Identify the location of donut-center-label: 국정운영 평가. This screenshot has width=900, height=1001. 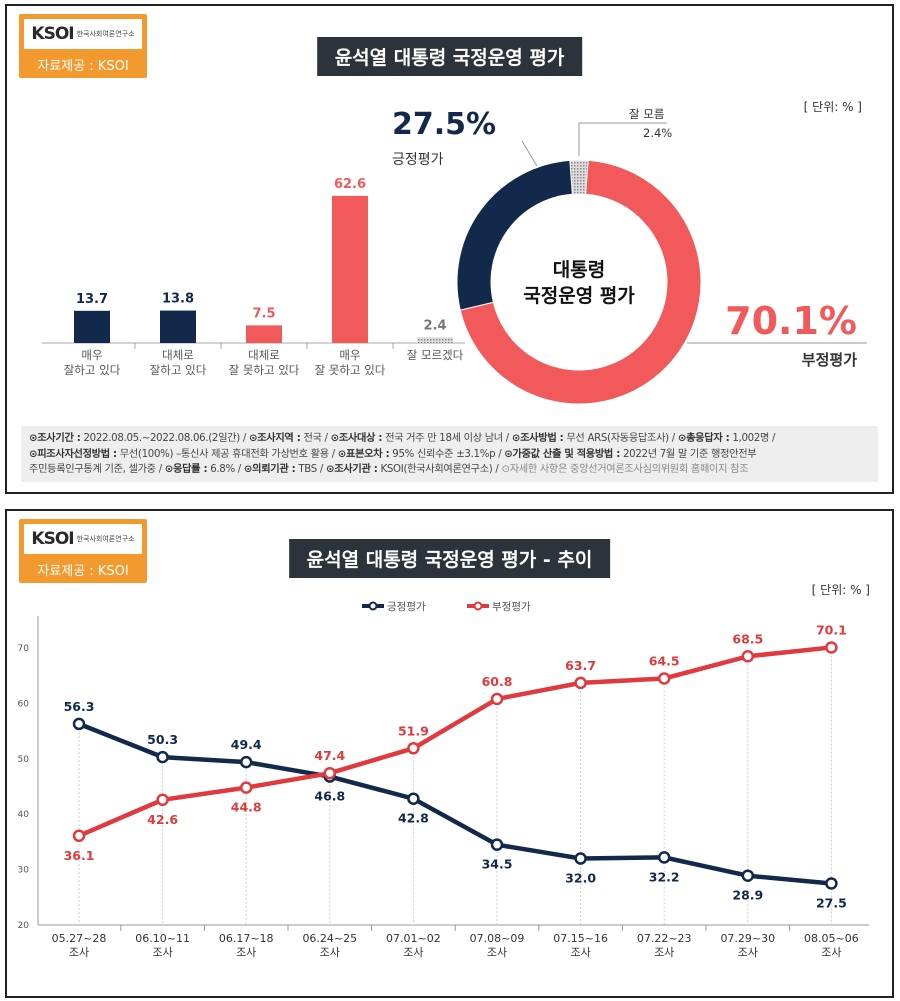
(579, 296).